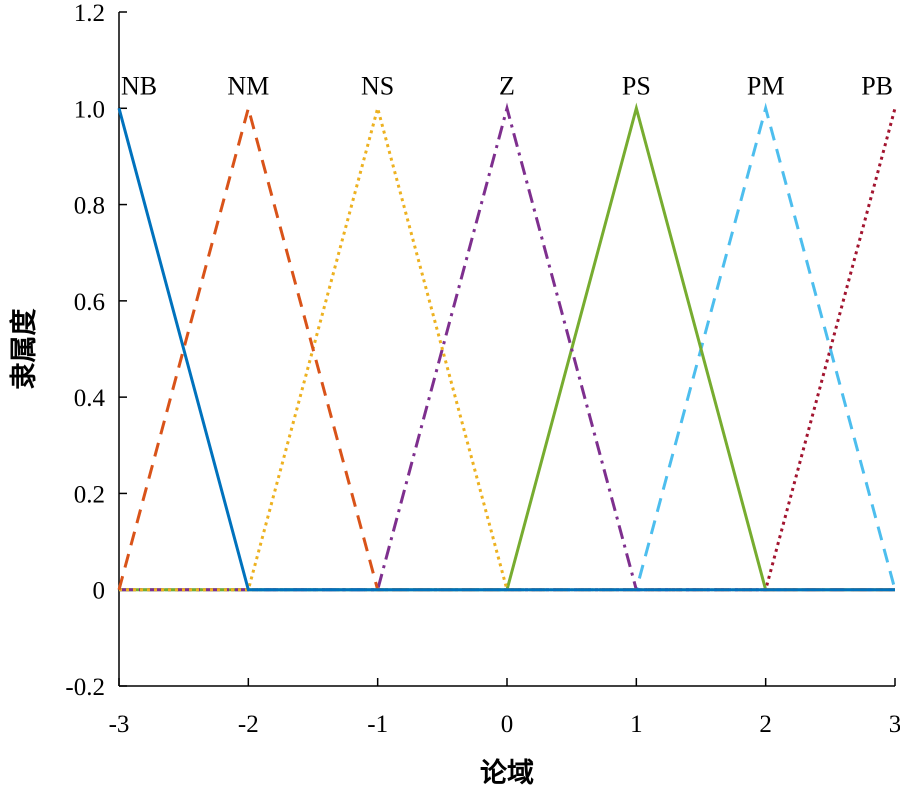  I want to click on series-label-ns: NS, so click(377, 85).